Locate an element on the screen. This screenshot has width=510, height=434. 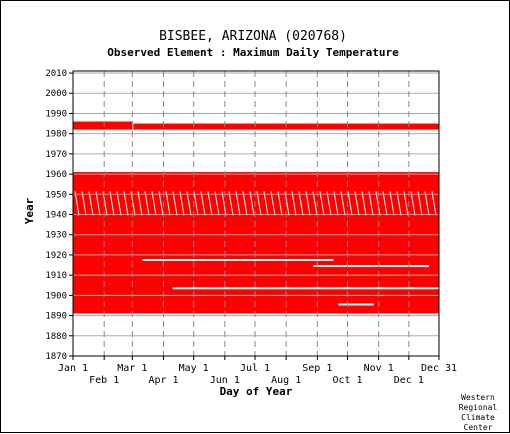
y-tick-label-1990: 1990 is located at coordinates (56, 114).